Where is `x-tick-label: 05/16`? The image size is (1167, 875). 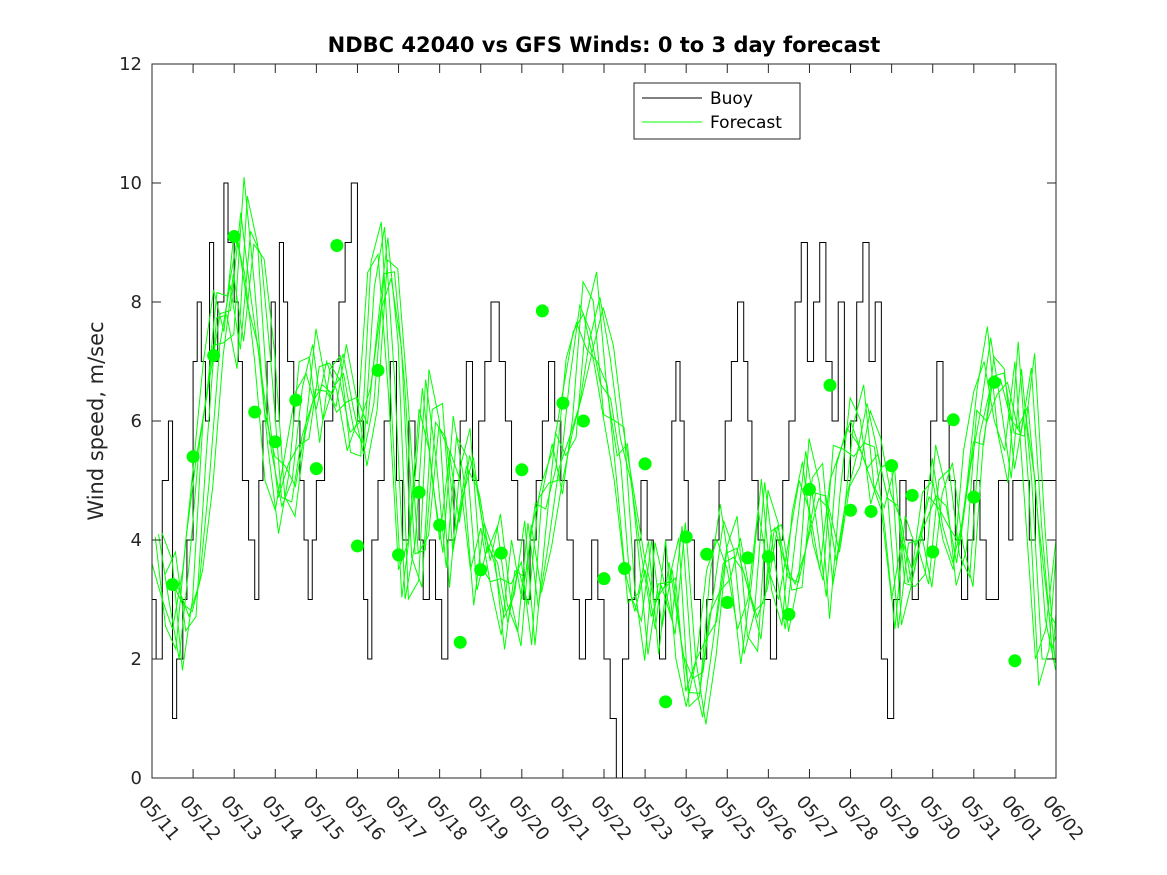 x-tick-label: 05/16 is located at coordinates (364, 818).